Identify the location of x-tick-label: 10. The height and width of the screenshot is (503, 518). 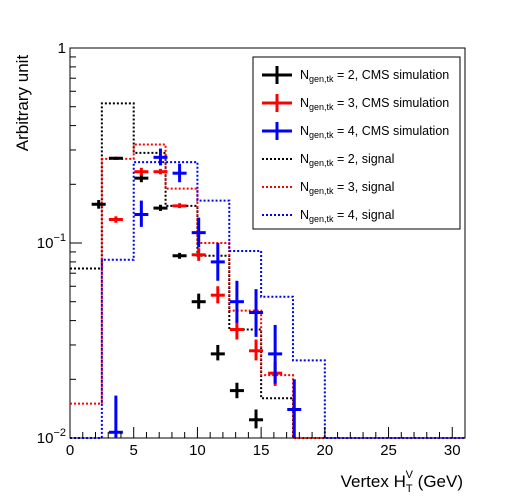
(197, 450).